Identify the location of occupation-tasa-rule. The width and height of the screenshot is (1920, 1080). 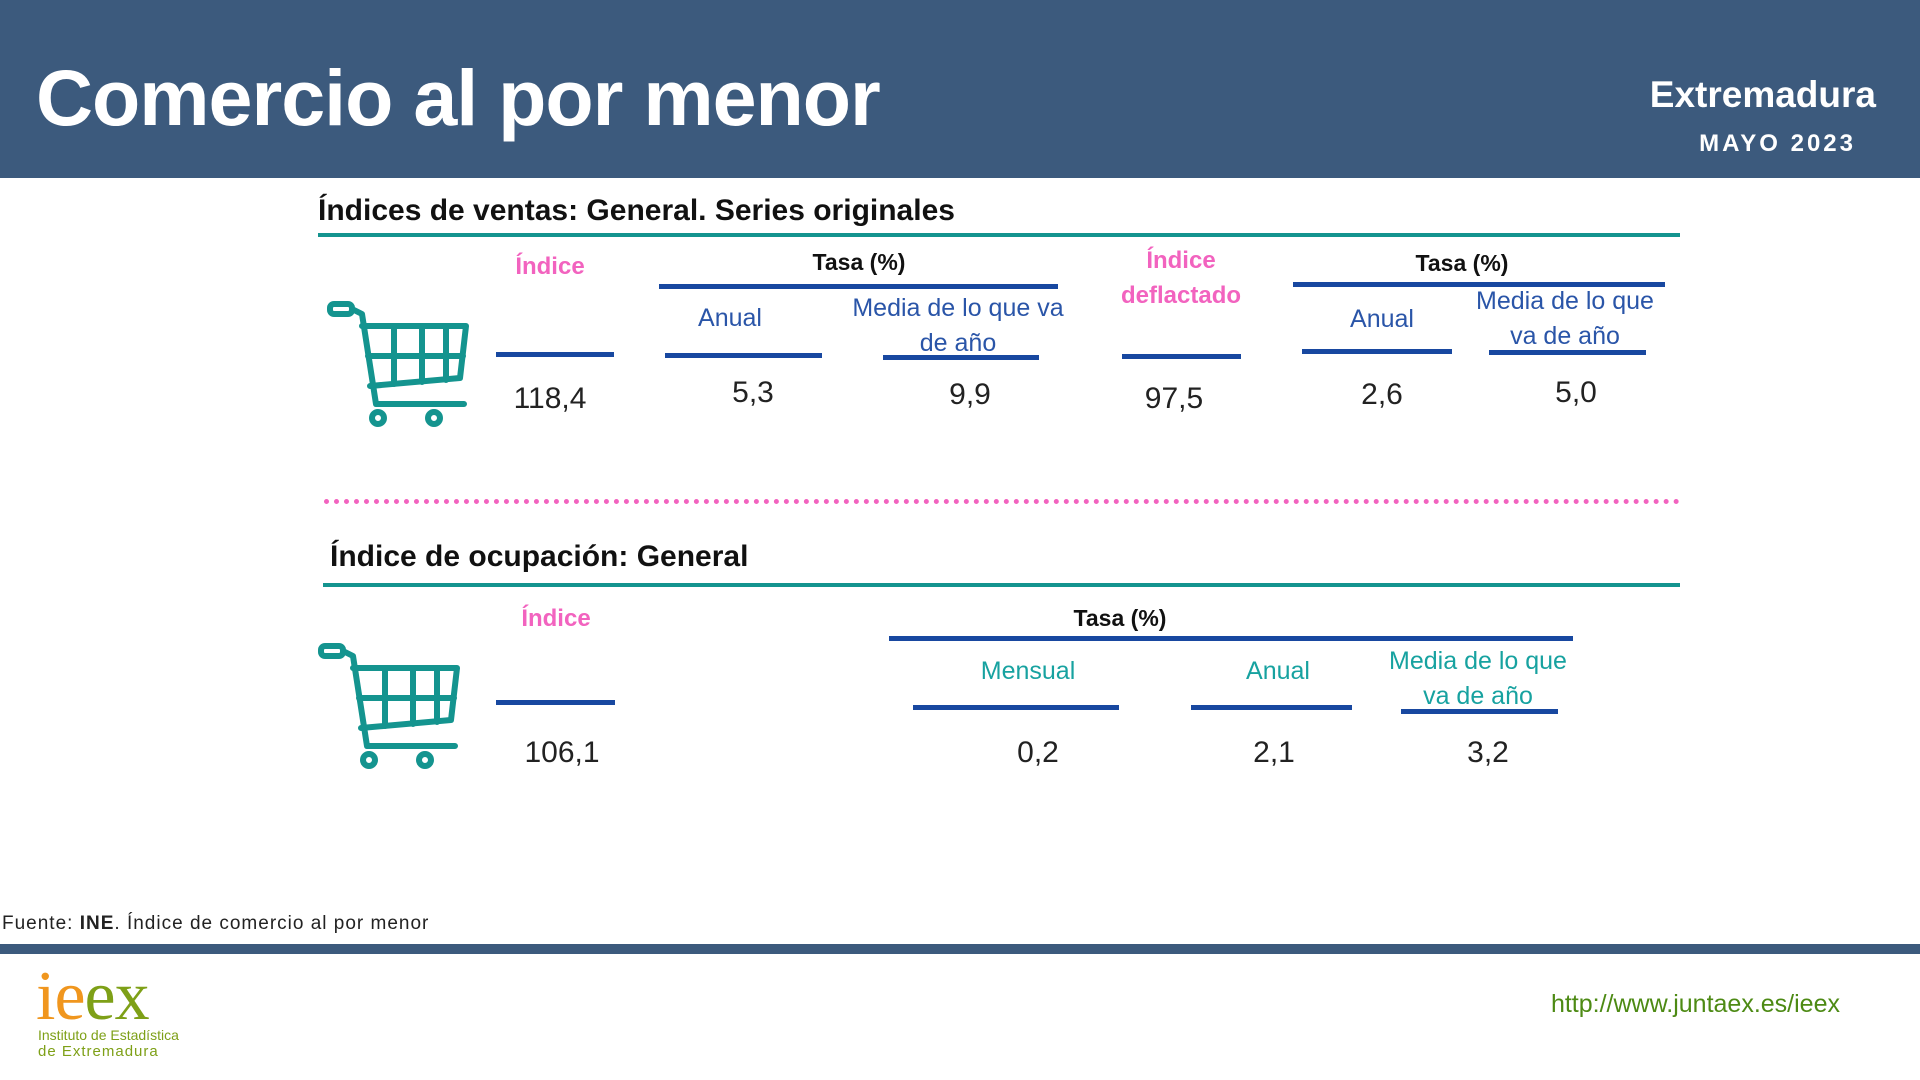
(1231, 638).